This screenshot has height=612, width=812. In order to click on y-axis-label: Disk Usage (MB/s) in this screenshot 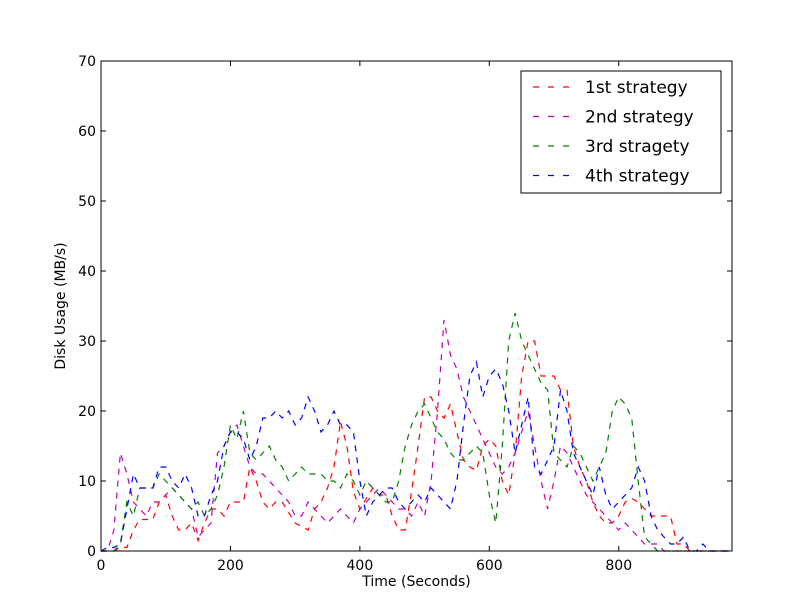, I will do `click(61, 305)`.